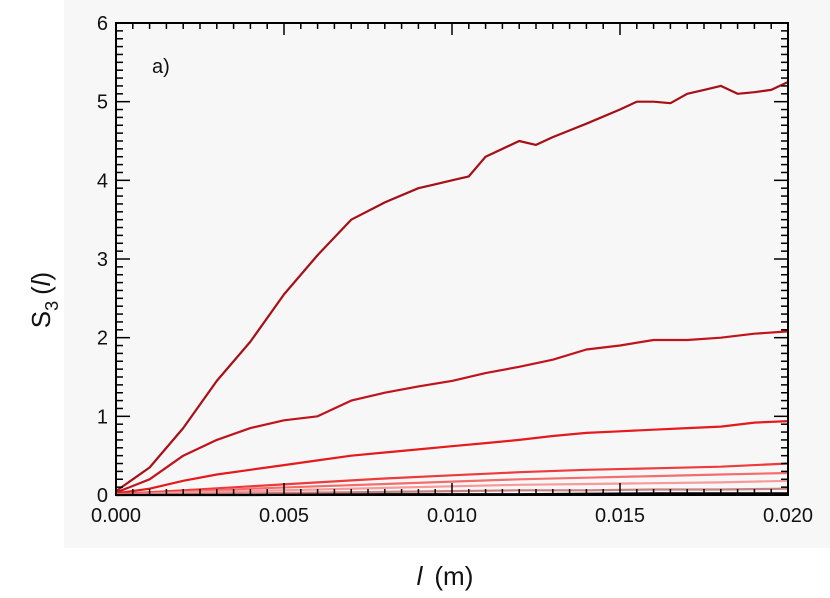 This screenshot has width=830, height=598. I want to click on y-tick-label: 2, so click(102, 339).